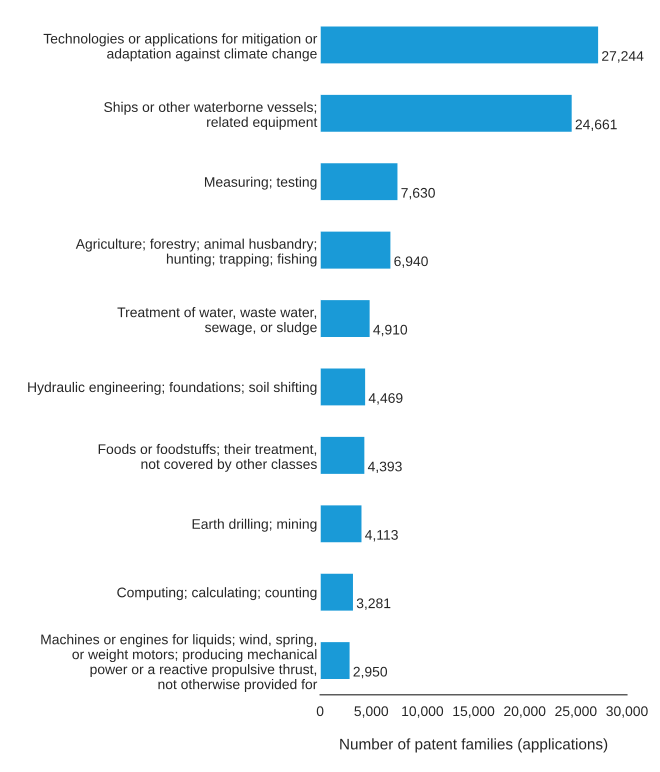 This screenshot has height=772, width=660. Describe the element at coordinates (196, 252) in the screenshot. I see `y-tick-label: Agriculture; forestry; animal husbandry; hunting; trapping; fishing` at that location.